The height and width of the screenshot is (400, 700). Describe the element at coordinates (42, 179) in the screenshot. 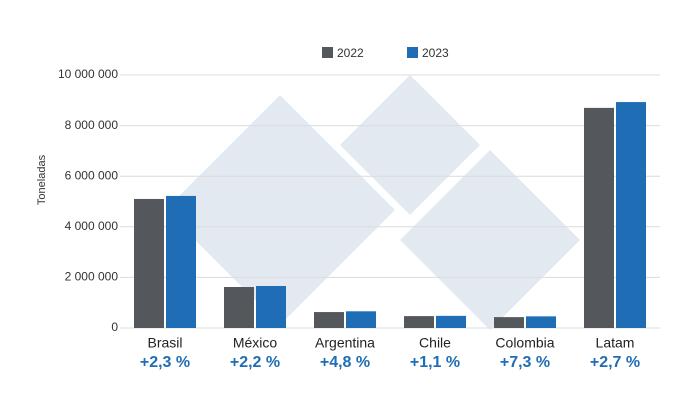

I see `y-axis-label: Toneladas` at that location.